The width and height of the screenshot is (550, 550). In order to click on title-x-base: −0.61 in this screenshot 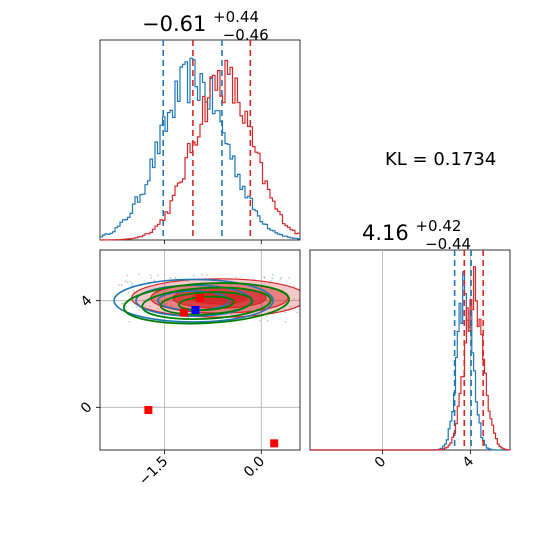, I will do `click(174, 24)`.